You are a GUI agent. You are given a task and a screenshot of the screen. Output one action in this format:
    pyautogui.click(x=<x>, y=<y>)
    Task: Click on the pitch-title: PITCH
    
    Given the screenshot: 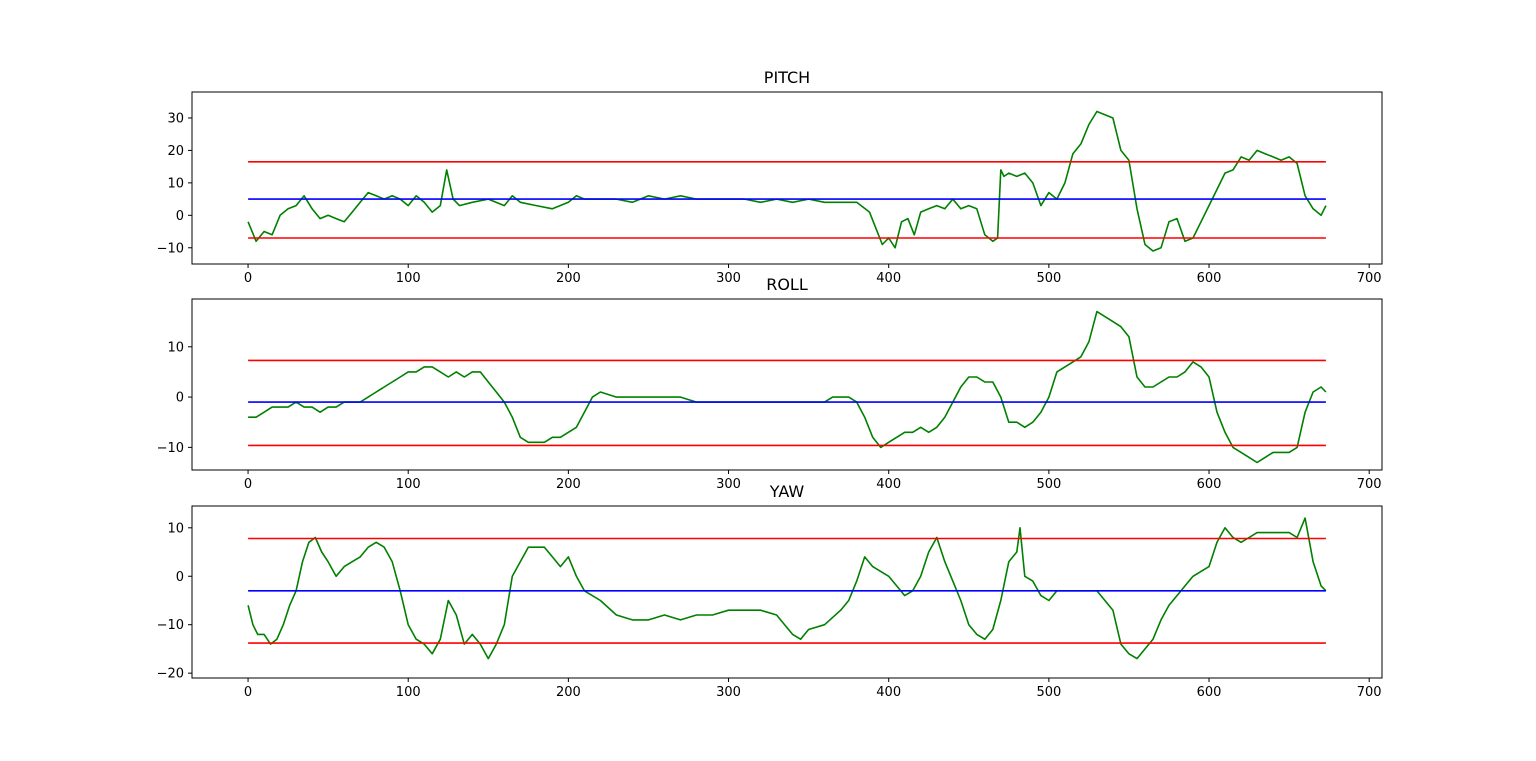 What is the action you would take?
    pyautogui.click(x=787, y=77)
    